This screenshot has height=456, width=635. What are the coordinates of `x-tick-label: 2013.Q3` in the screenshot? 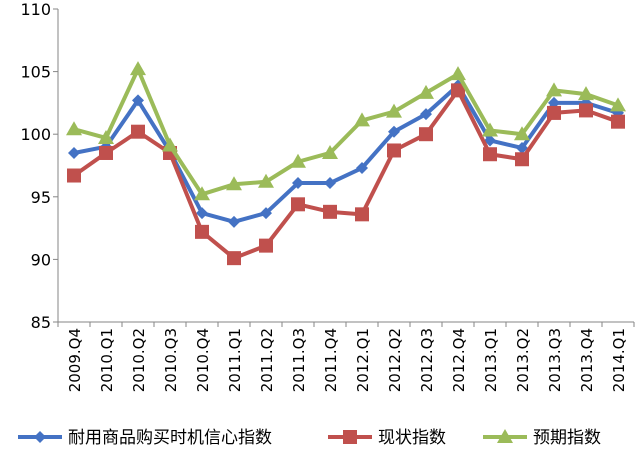 It's located at (555, 360).